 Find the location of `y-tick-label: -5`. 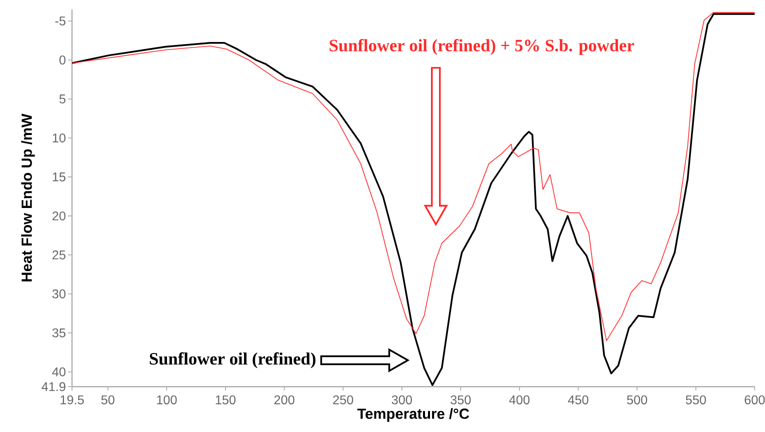

y-tick-label: -5 is located at coordinates (60, 21).